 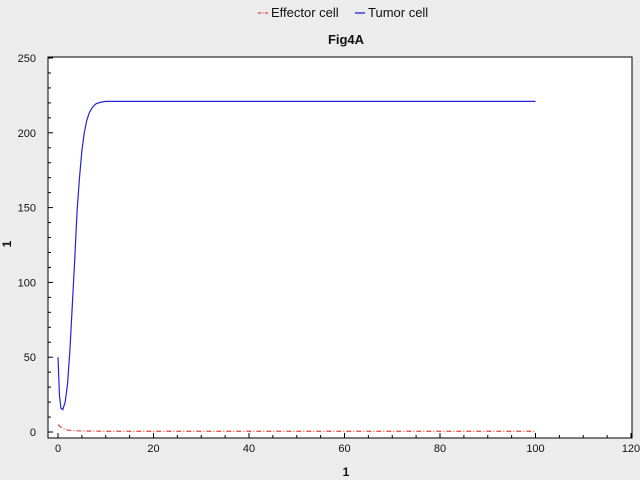 What do you see at coordinates (305, 12) in the screenshot?
I see `legend-label: Effector cell` at bounding box center [305, 12].